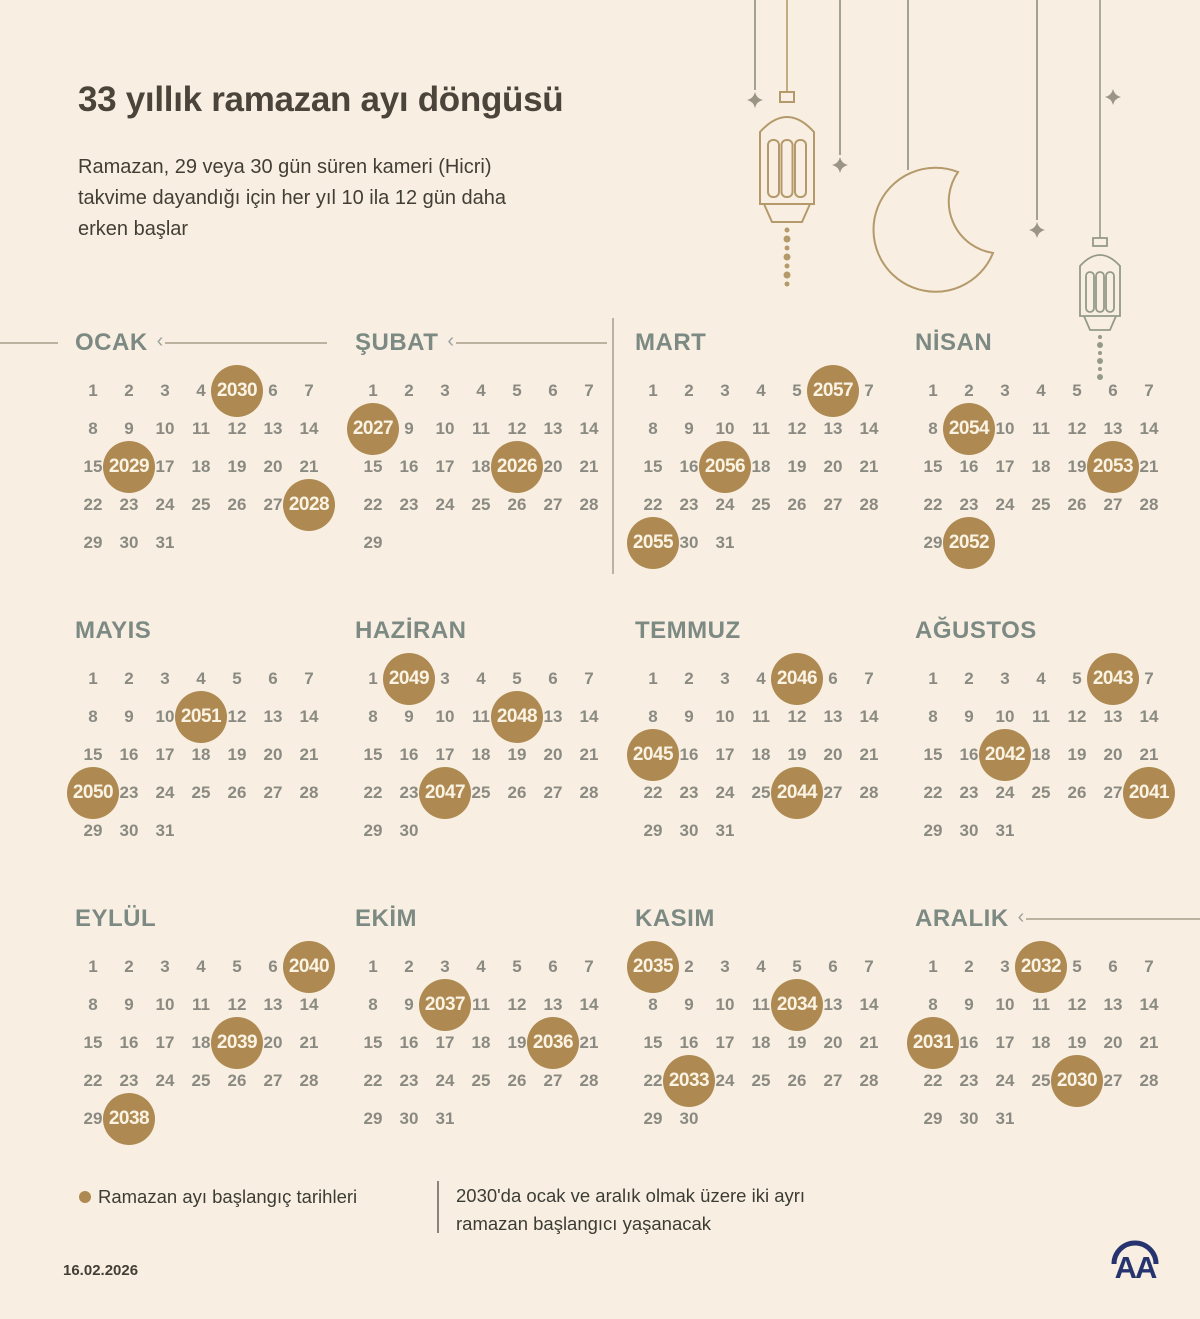 This screenshot has height=1319, width=1200. I want to click on day-number: 14, so click(309, 428).